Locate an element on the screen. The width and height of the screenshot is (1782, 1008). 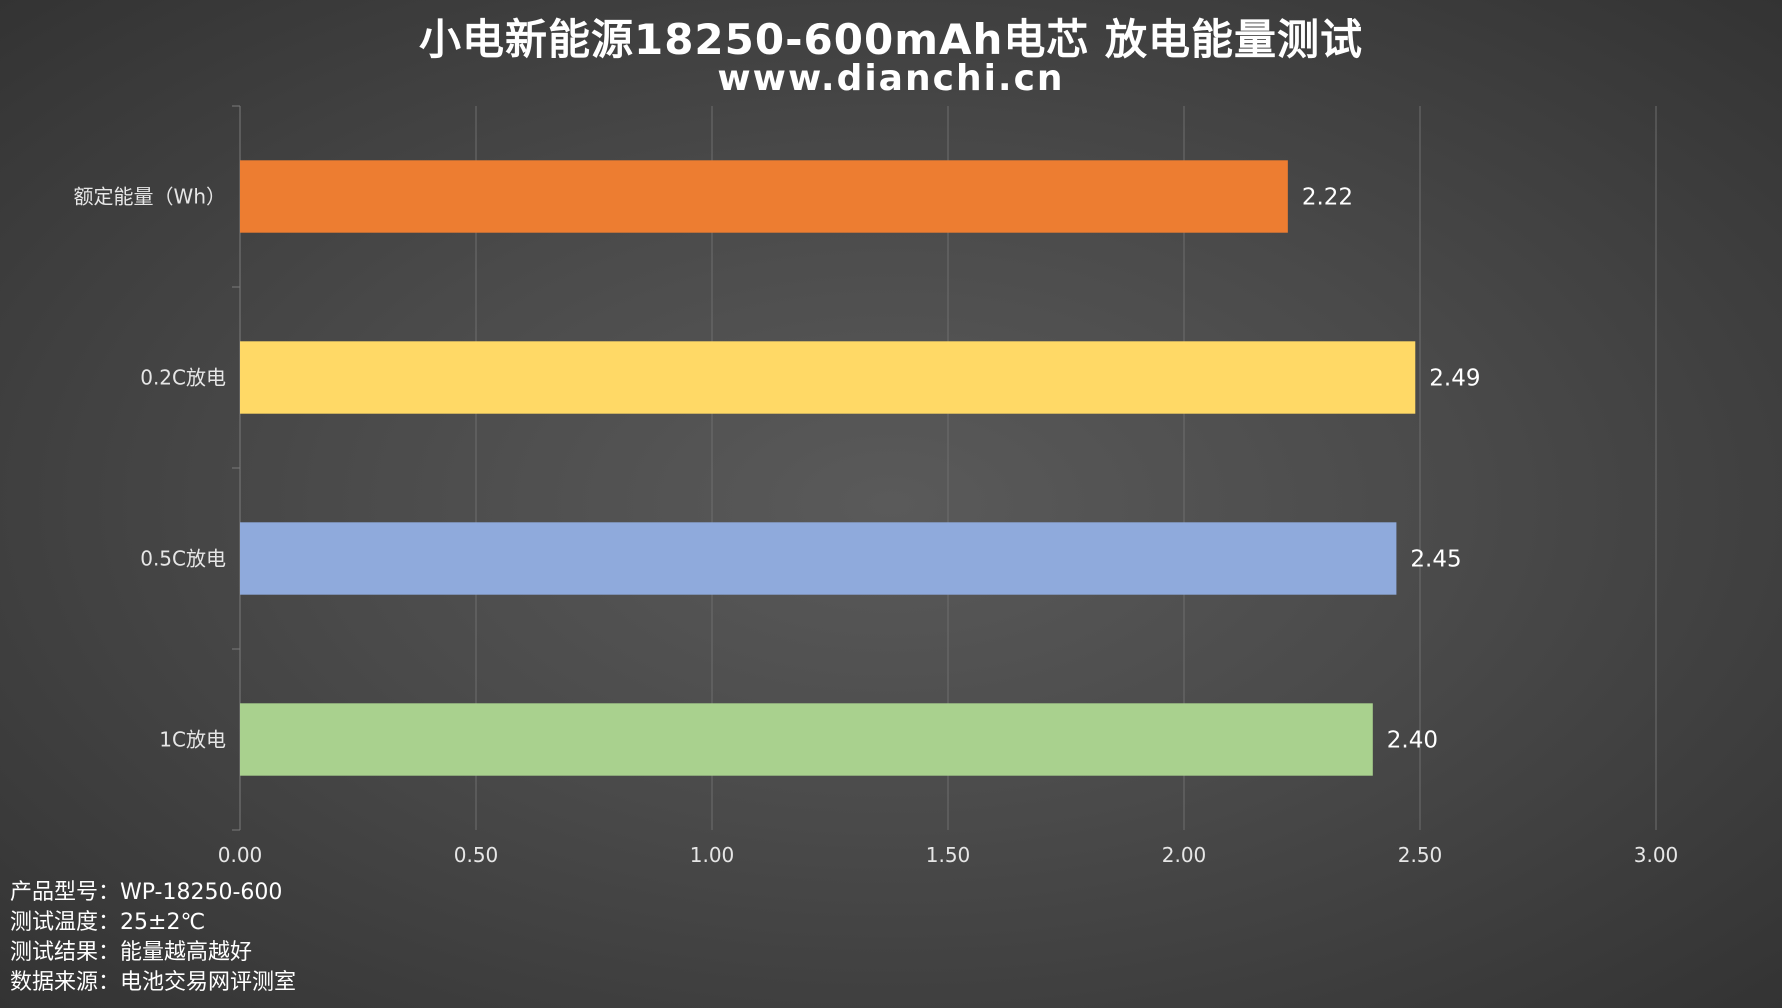
note-source: 数据来源：电池交易网评测室 is located at coordinates (153, 982).